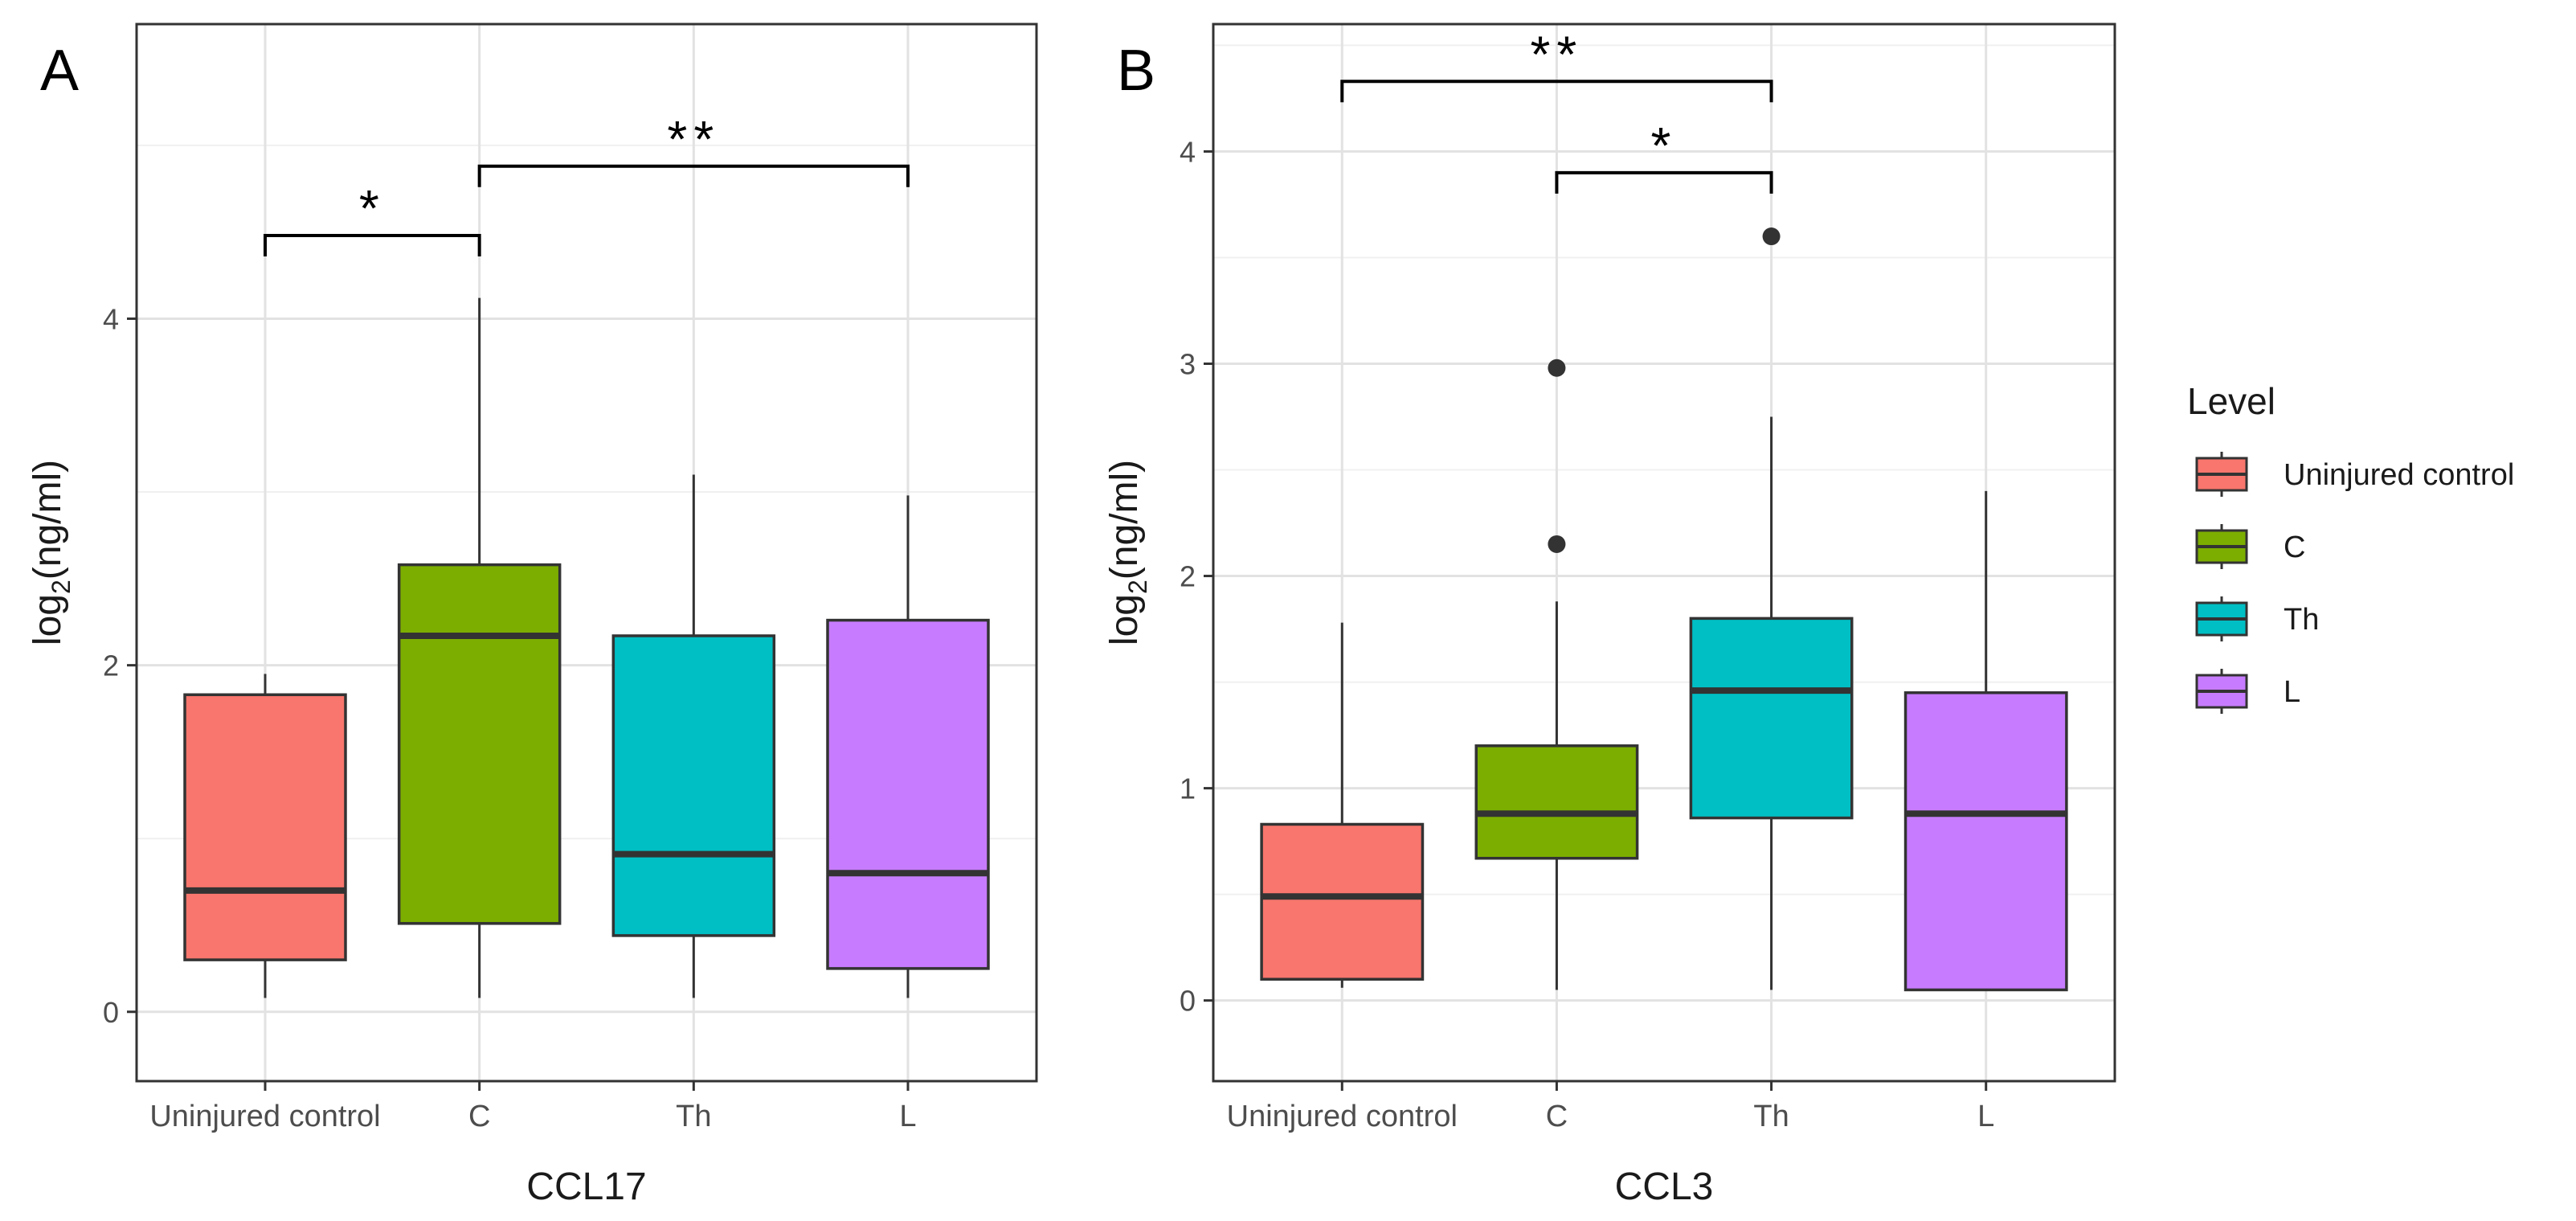 The height and width of the screenshot is (1221, 2576). What do you see at coordinates (2257, 618) in the screenshot?
I see `legend-item-2: Th` at bounding box center [2257, 618].